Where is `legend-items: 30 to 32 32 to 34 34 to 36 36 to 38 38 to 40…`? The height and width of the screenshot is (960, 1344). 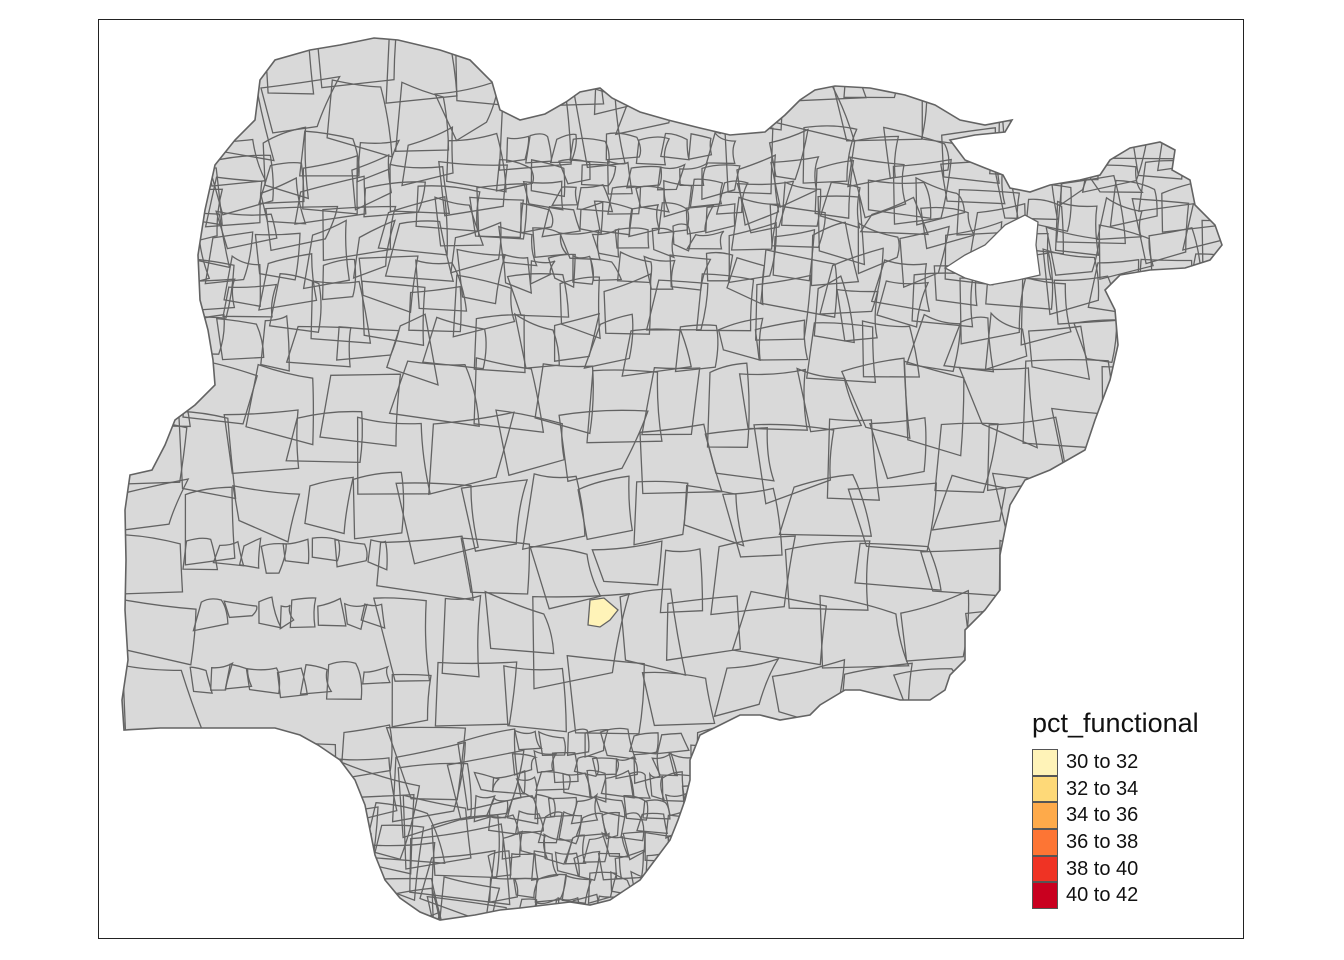
legend-items: 30 to 32 32 to 34 34 to 36 36 to 38 38 to 40… is located at coordinates (1132, 829).